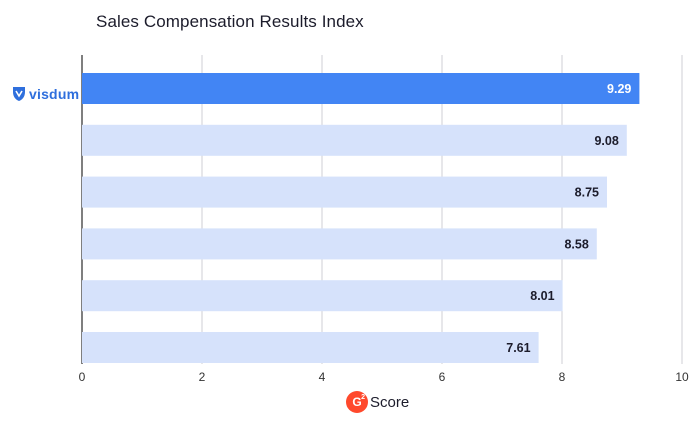 The image size is (699, 434). What do you see at coordinates (442, 377) in the screenshot?
I see `x-tick-label: 6` at bounding box center [442, 377].